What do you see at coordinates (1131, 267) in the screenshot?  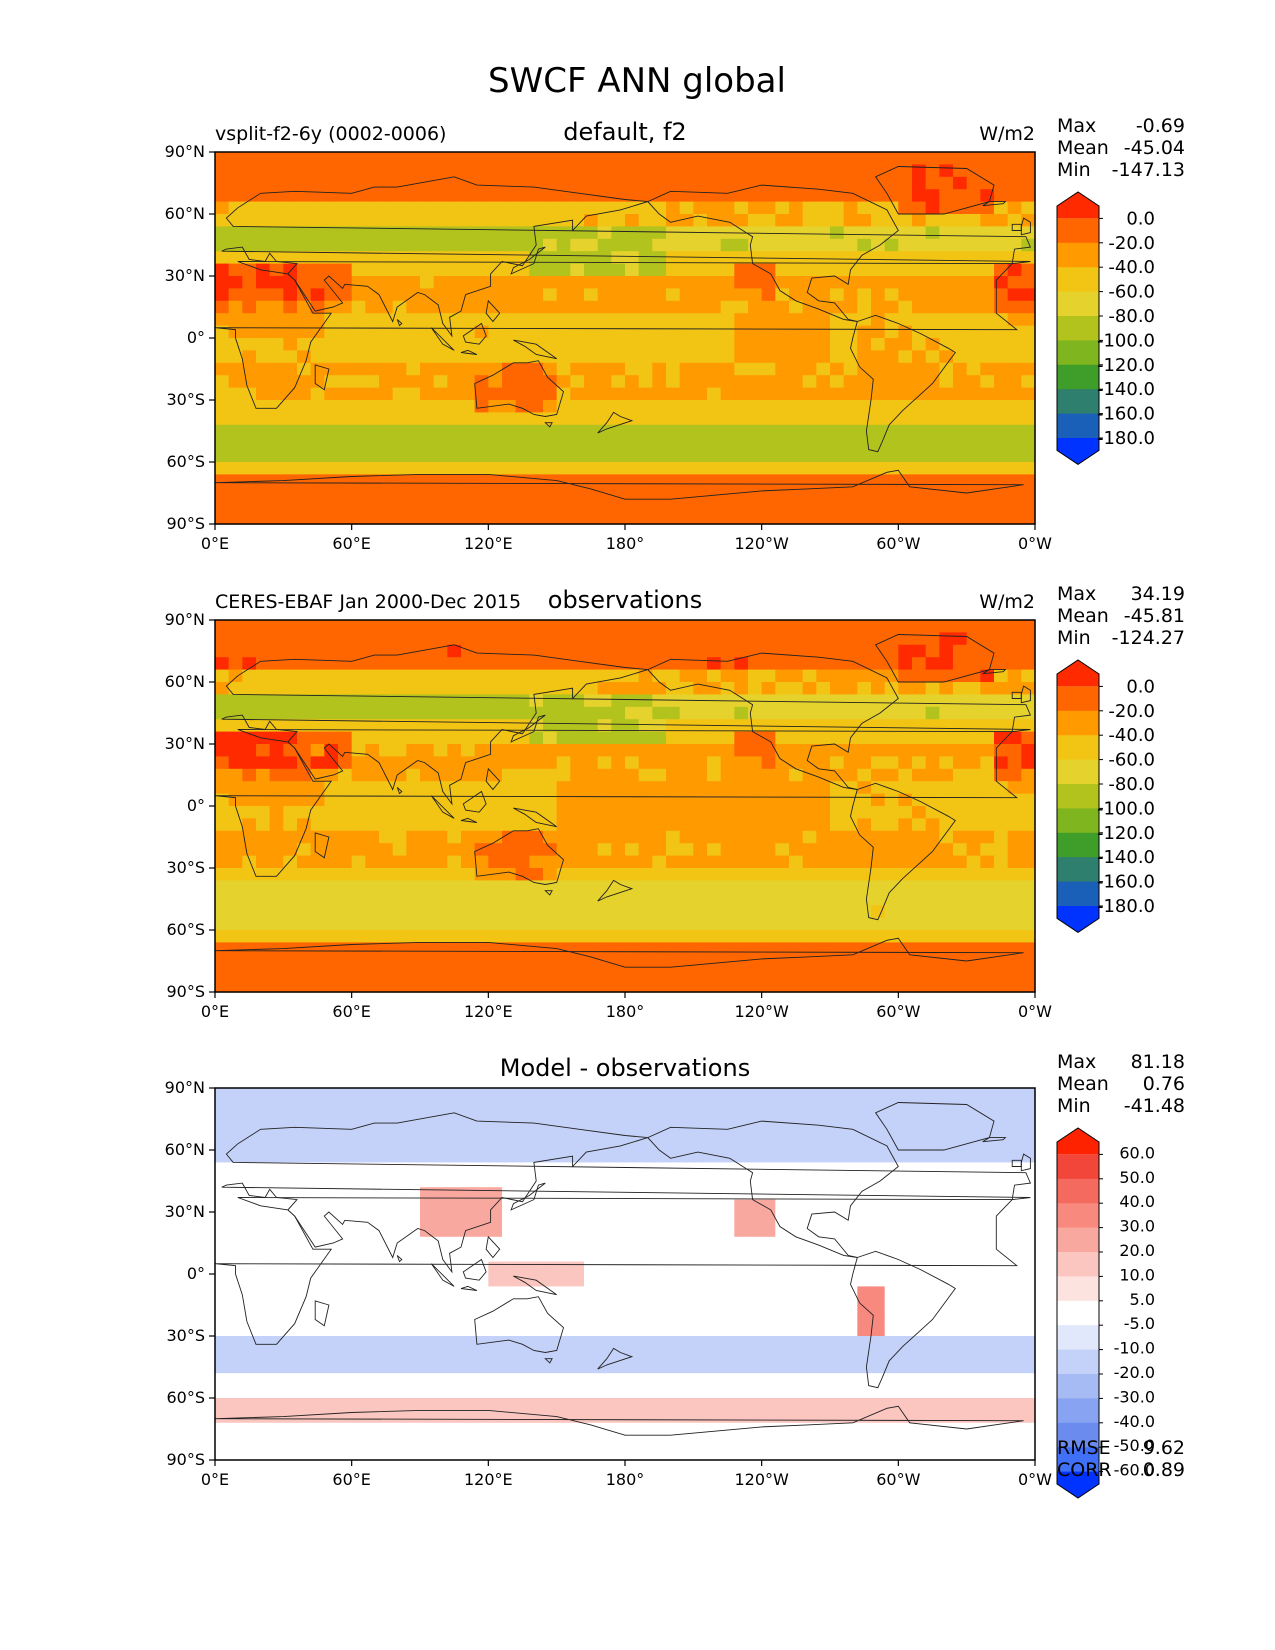 I see `colorbar-tick-label: -40.0` at bounding box center [1131, 267].